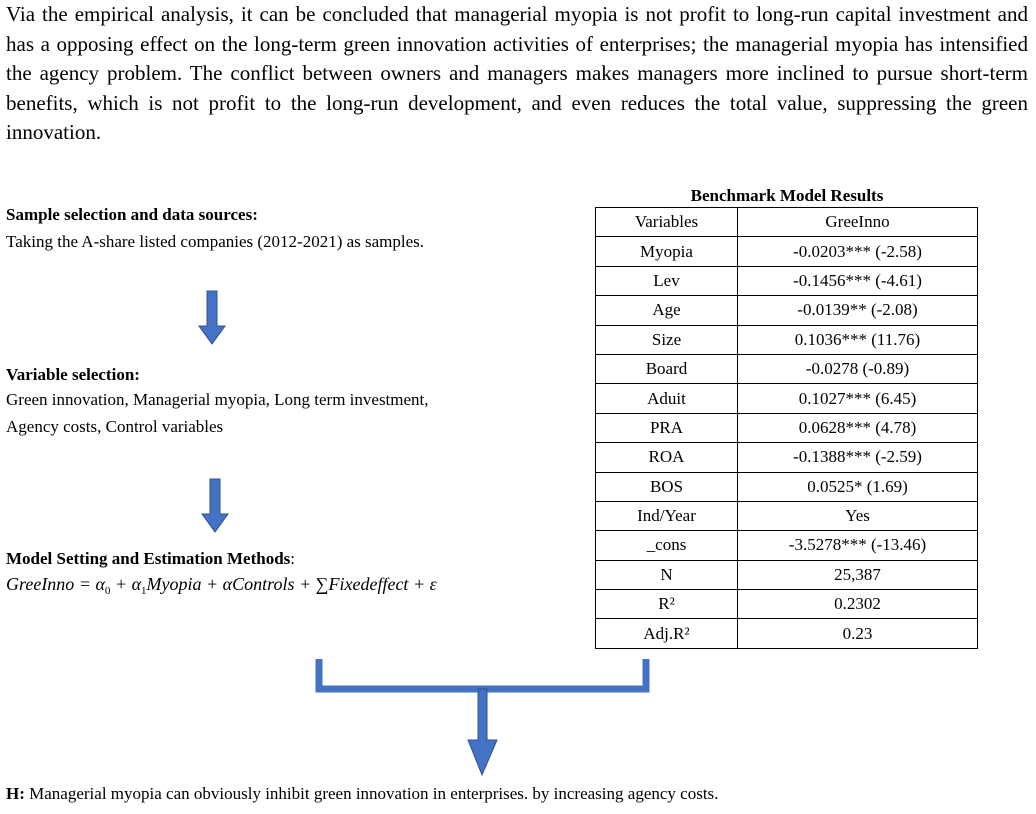  Describe the element at coordinates (293, 558) in the screenshot. I see `model-title-colon: :` at that location.